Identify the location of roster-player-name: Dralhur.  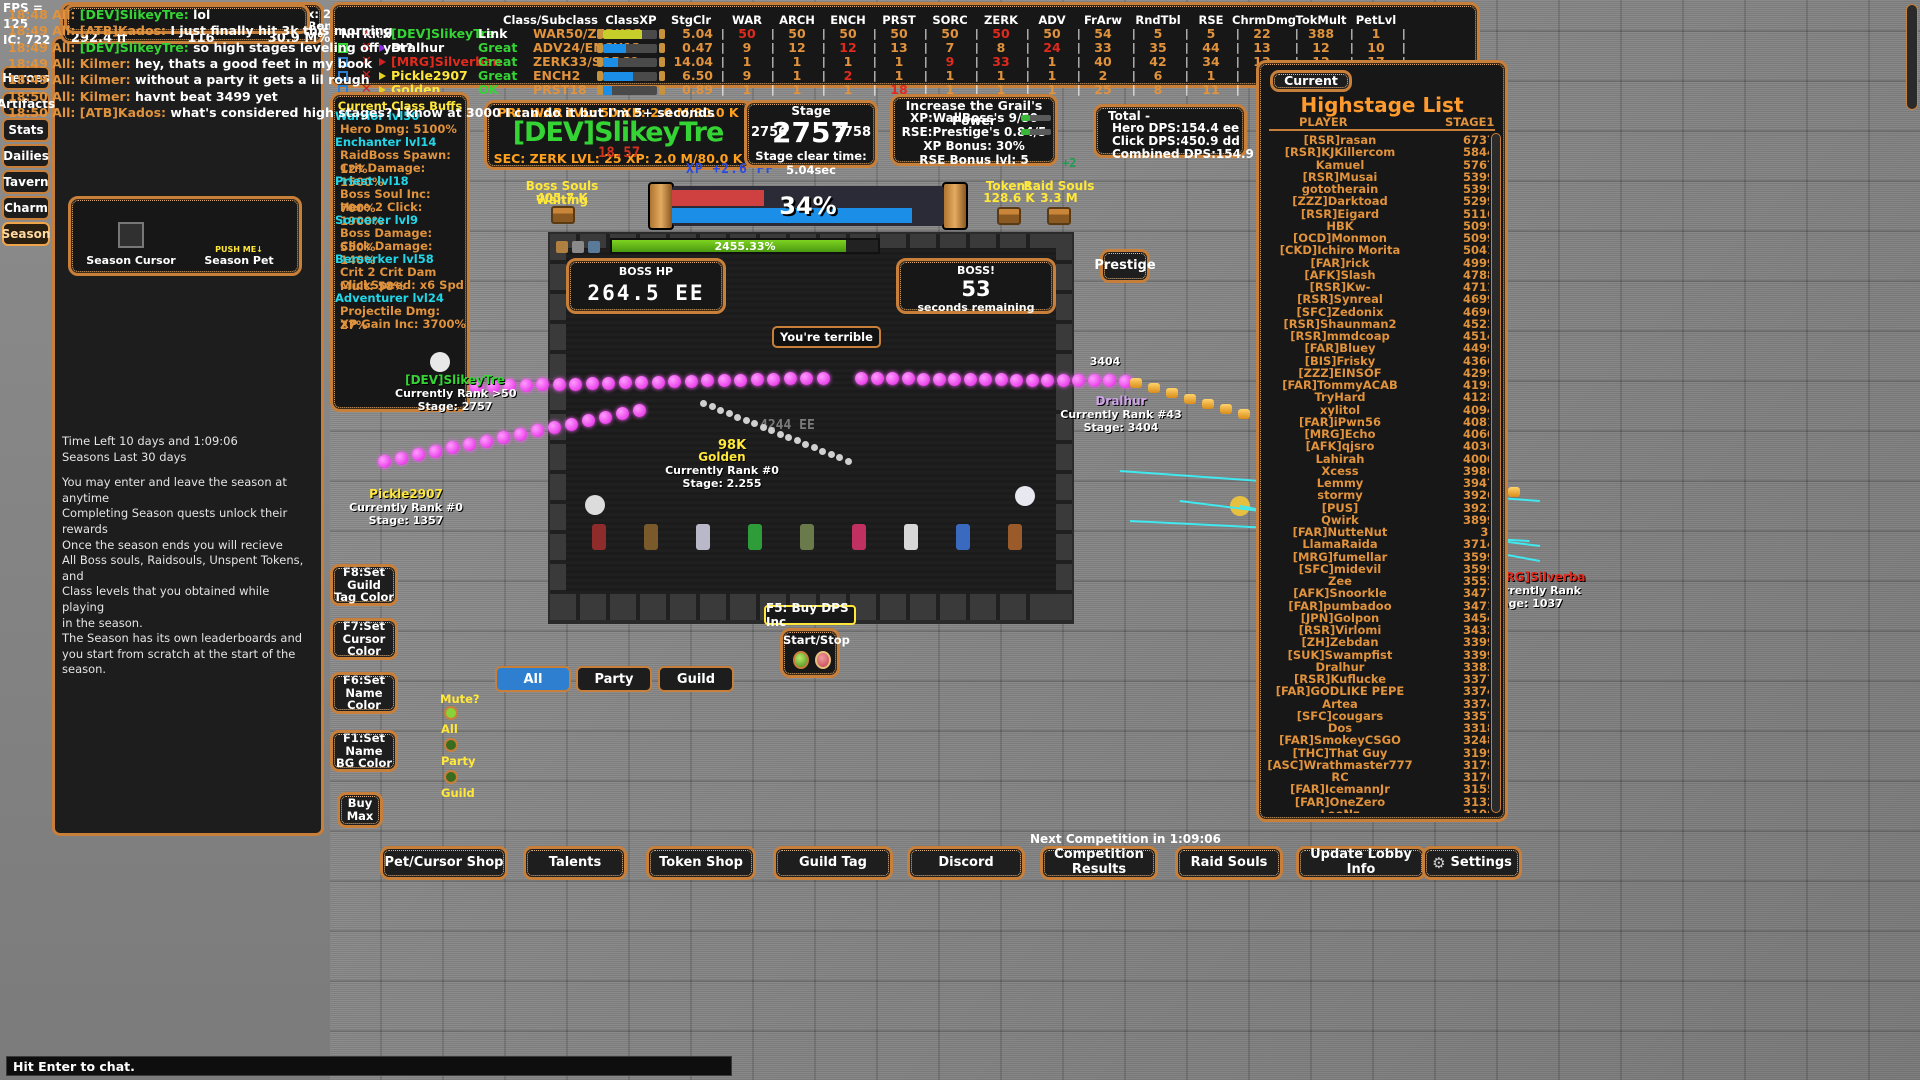
(418, 47).